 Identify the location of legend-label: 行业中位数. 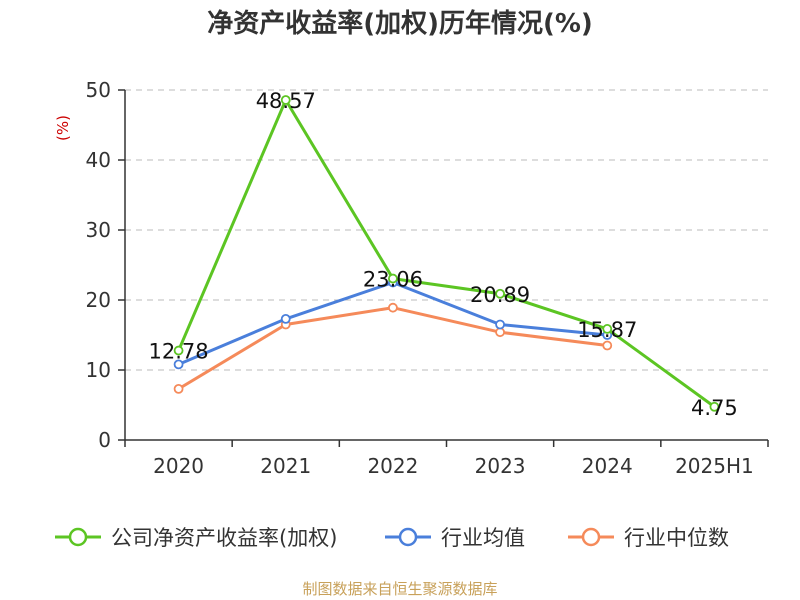
(676, 538).